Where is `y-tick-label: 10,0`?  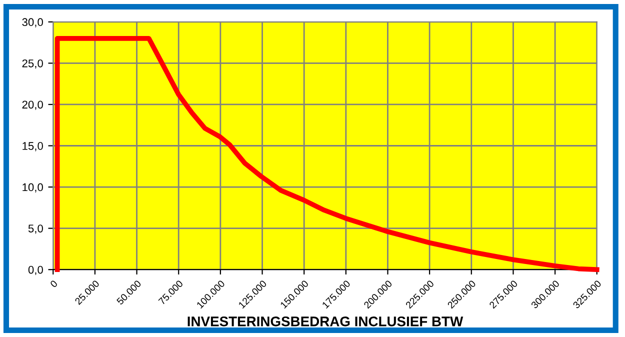 y-tick-label: 10,0 is located at coordinates (32, 187).